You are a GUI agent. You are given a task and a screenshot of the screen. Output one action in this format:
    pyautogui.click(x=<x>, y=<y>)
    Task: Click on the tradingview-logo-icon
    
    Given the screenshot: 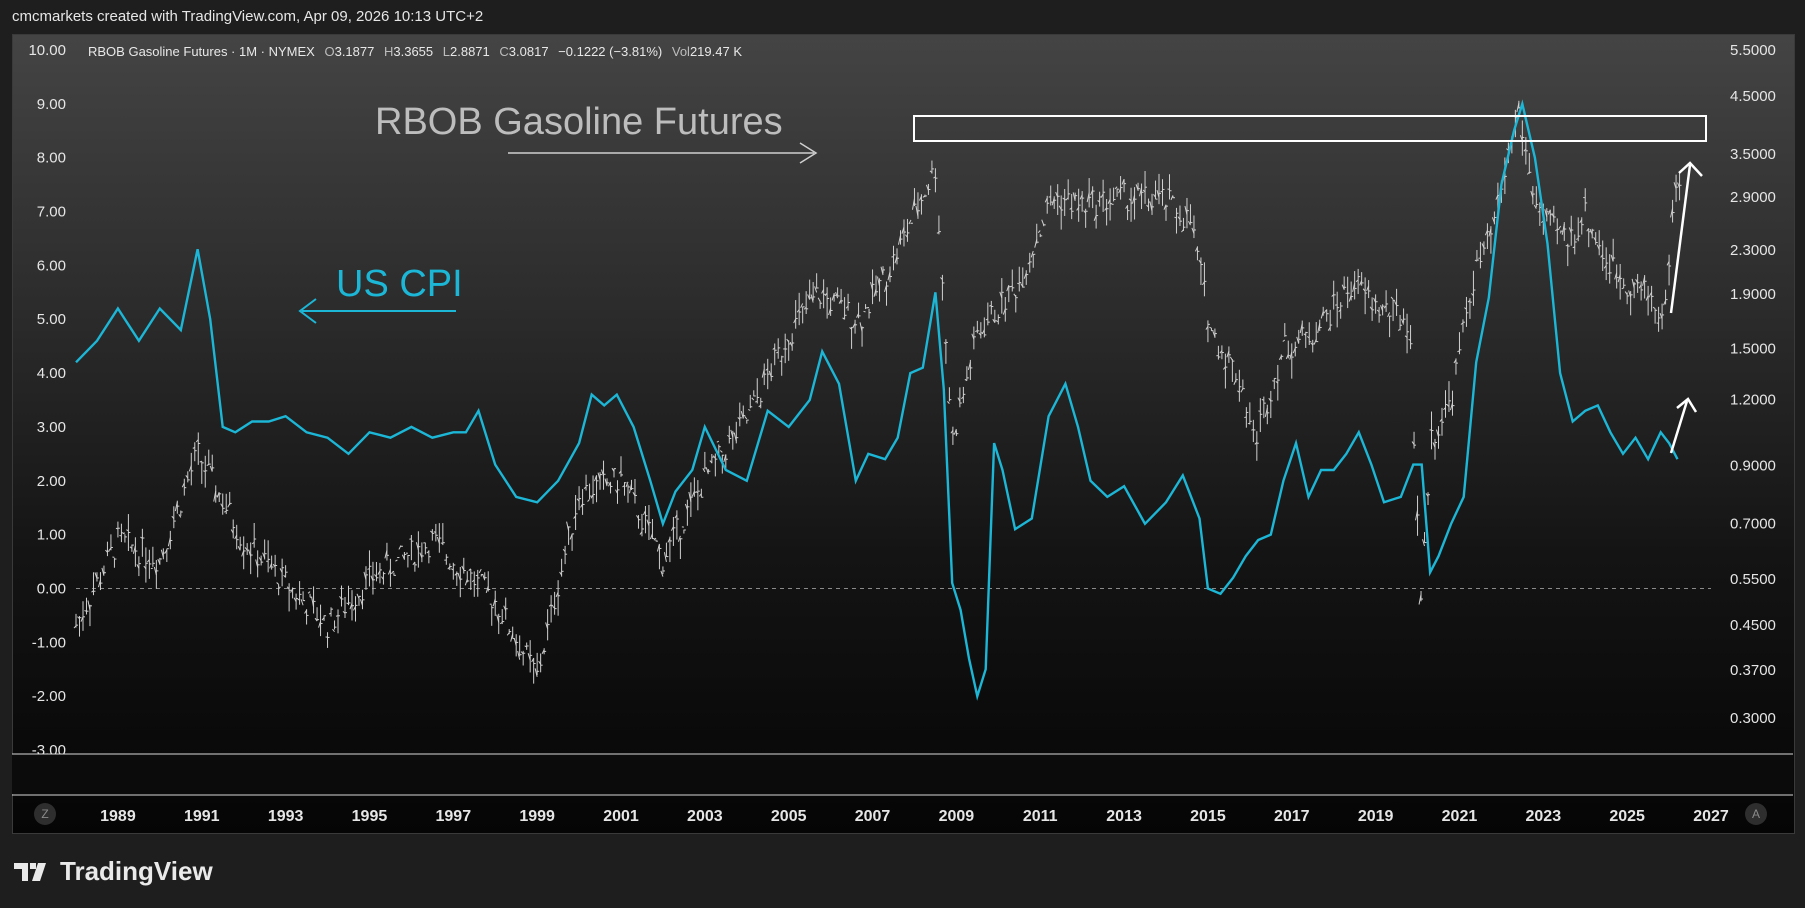 What is the action you would take?
    pyautogui.click(x=30, y=871)
    